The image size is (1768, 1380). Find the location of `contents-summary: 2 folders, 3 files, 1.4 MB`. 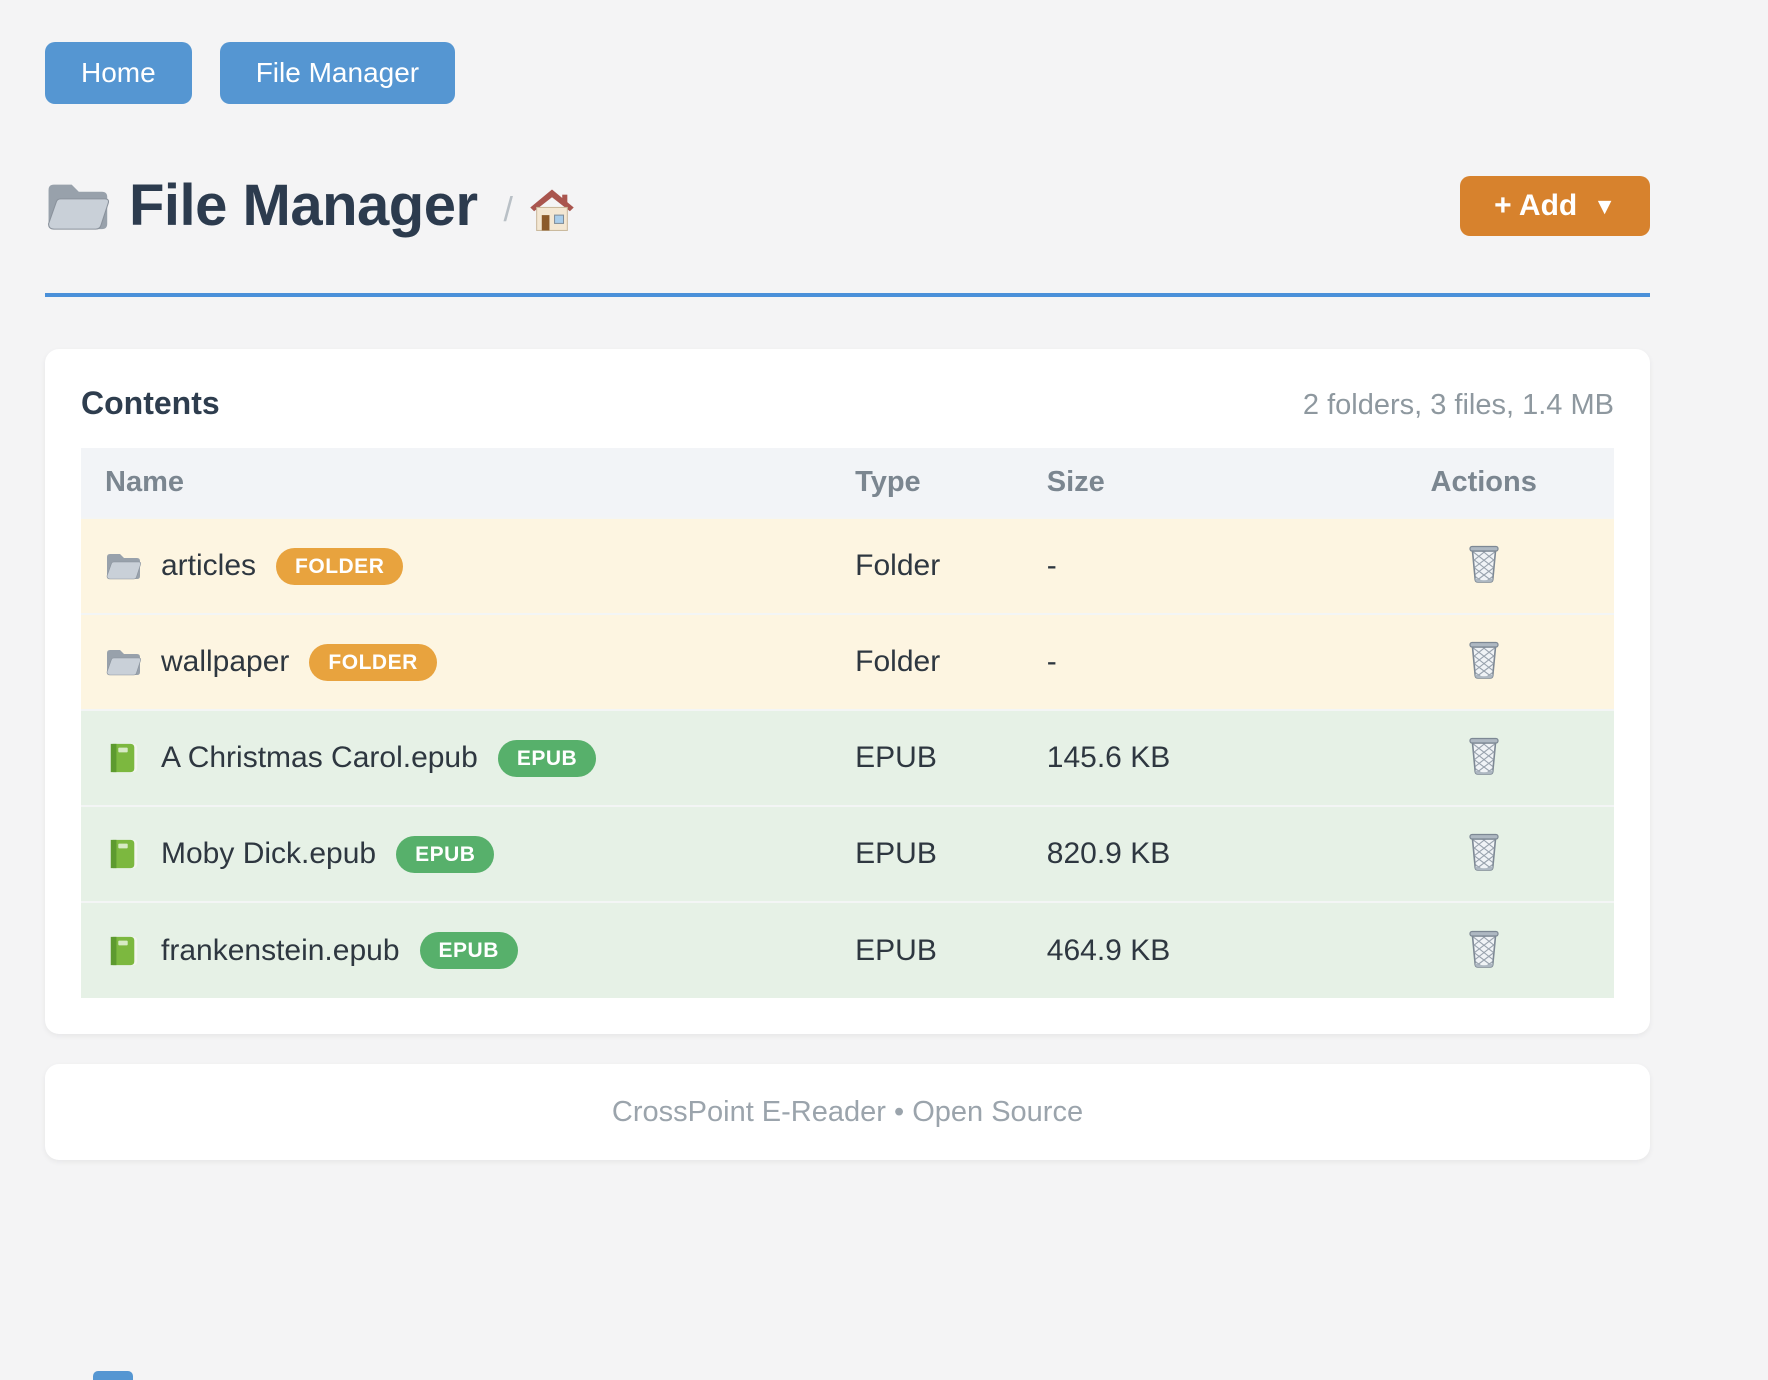

contents-summary: 2 folders, 3 files, 1.4 MB is located at coordinates (1458, 405).